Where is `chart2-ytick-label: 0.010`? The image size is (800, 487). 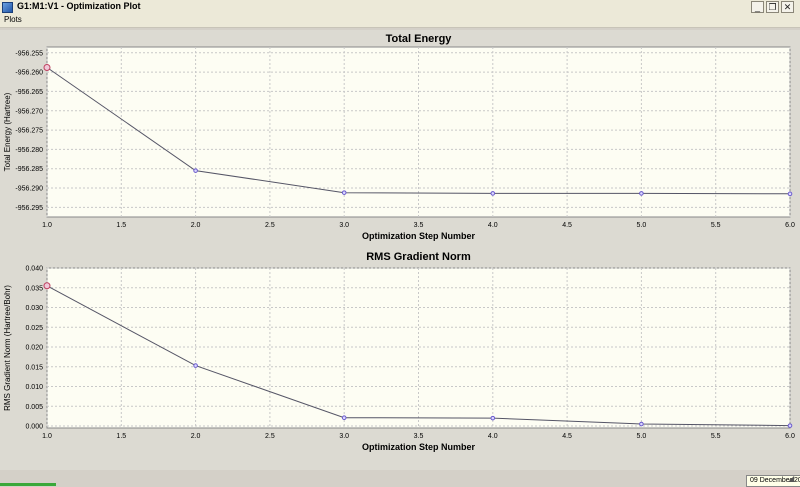
chart2-ytick-label: 0.010 is located at coordinates (34, 387).